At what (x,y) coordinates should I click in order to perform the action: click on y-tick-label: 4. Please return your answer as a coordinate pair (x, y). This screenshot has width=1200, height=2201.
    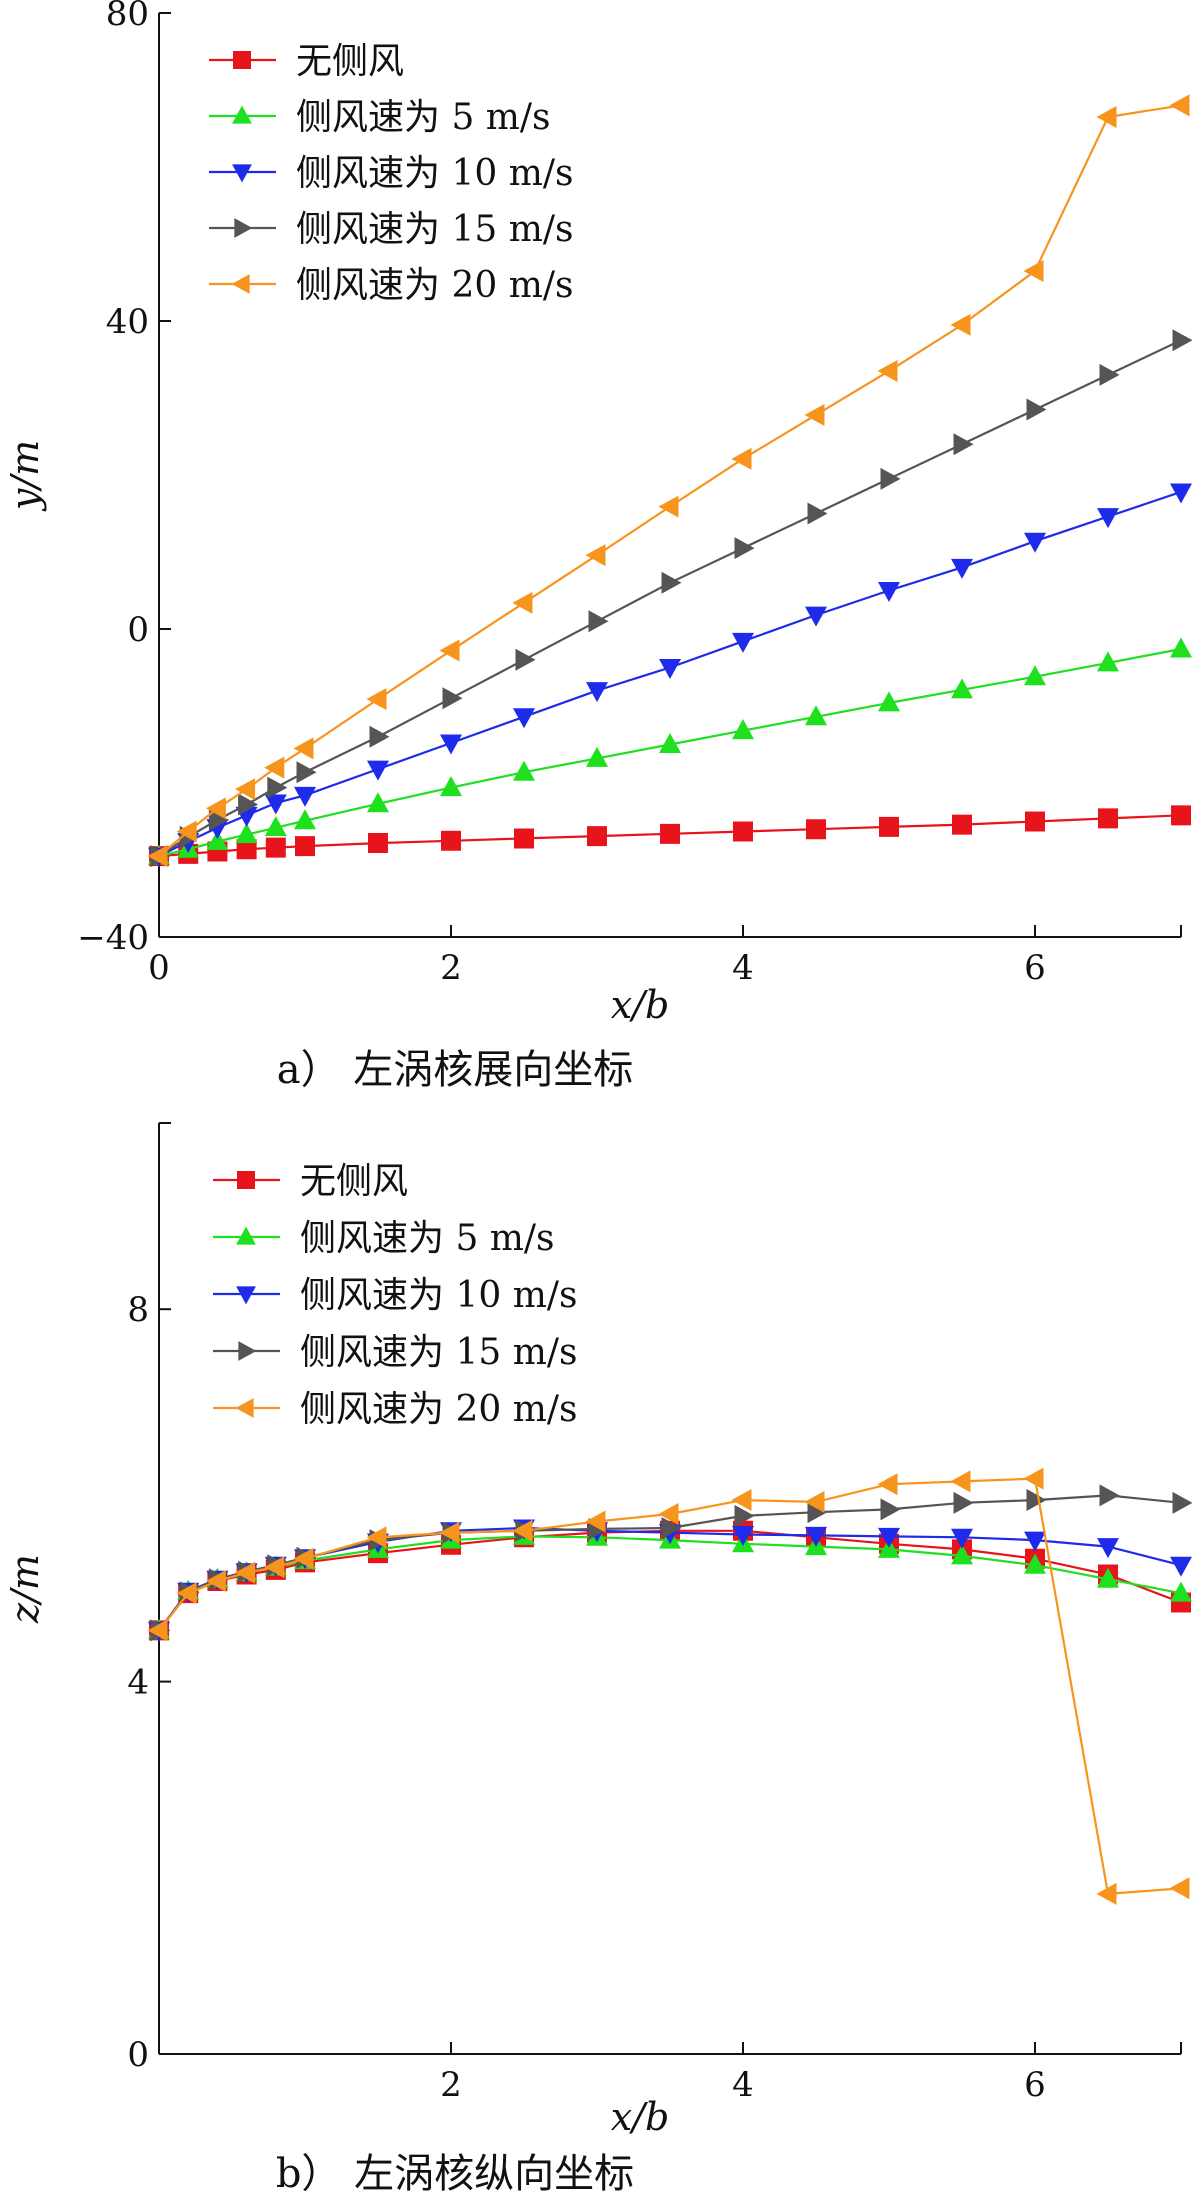
    Looking at the image, I should click on (138, 1683).